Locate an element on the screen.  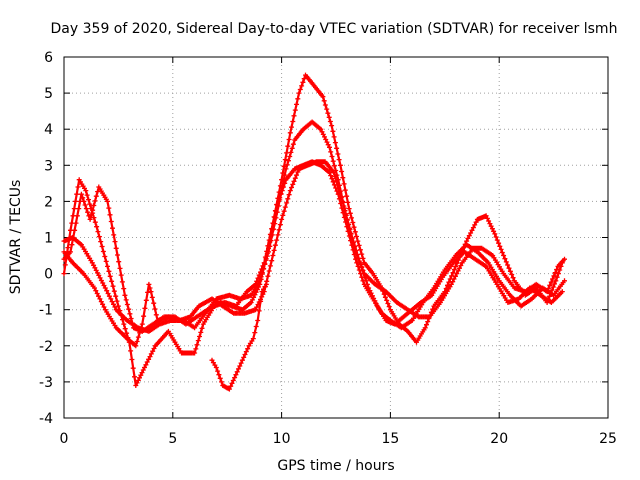
x-axis-label: GPS time / hours is located at coordinates (335, 466).